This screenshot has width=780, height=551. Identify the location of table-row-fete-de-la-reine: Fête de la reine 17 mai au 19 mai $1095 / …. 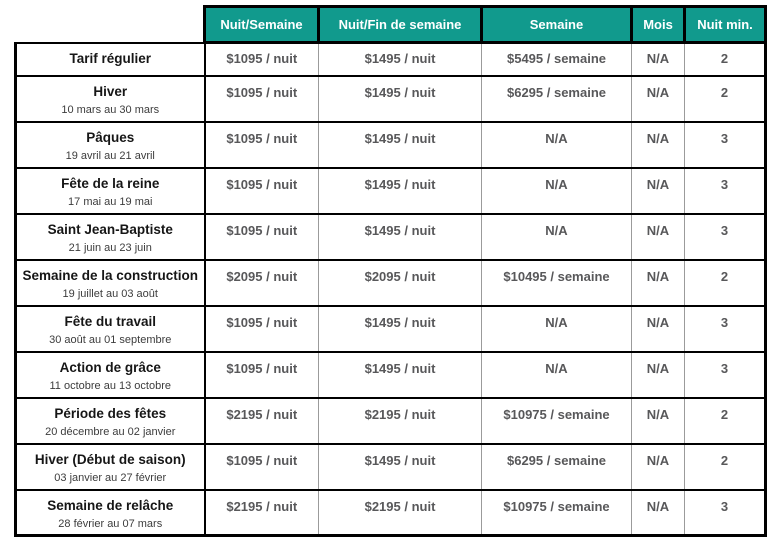
(390, 190).